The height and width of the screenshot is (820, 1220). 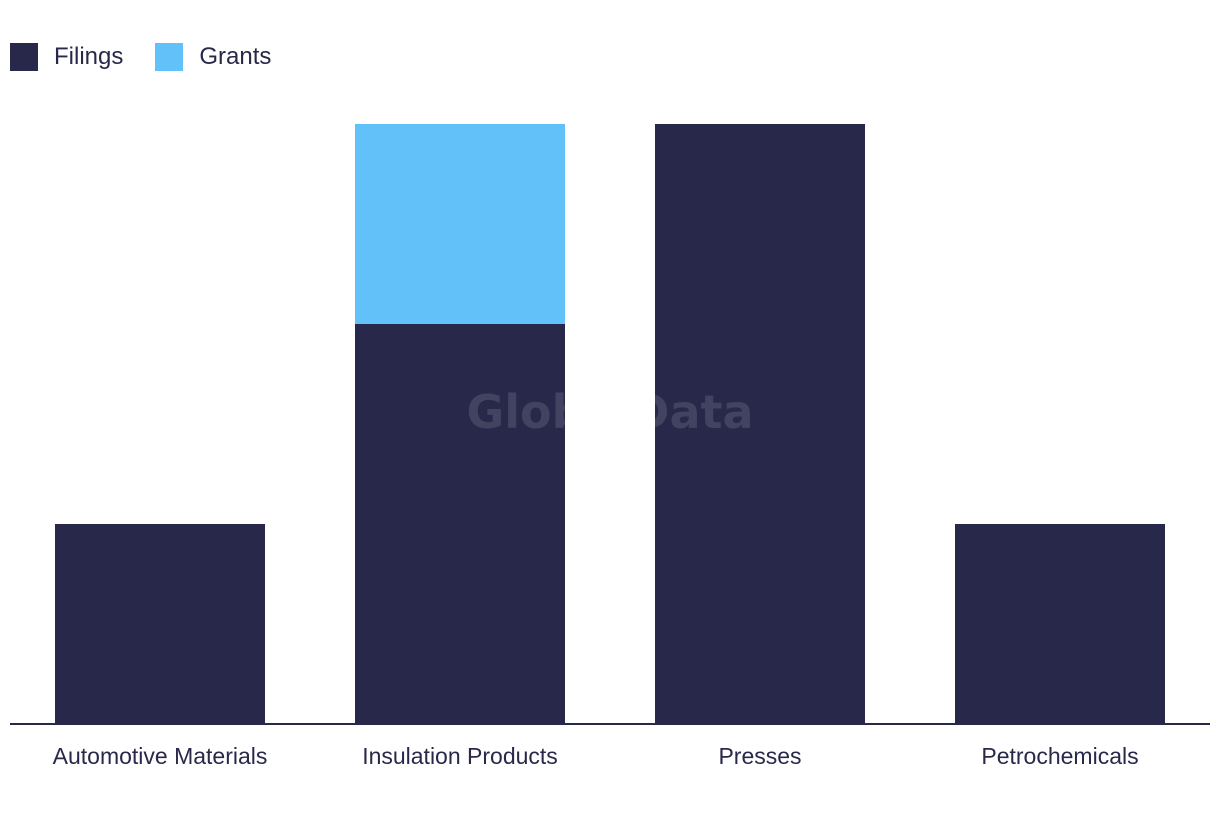 What do you see at coordinates (140, 57) in the screenshot?
I see `chart-legend: Filings Grants` at bounding box center [140, 57].